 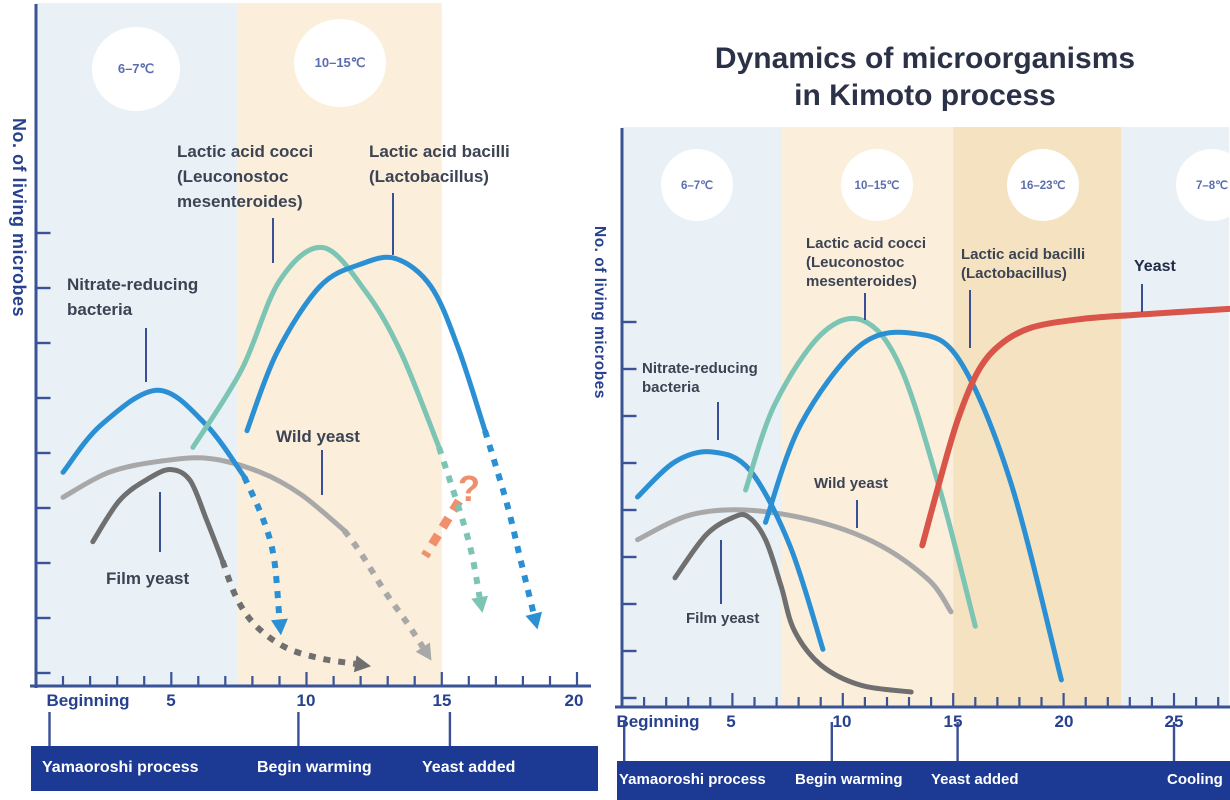 What do you see at coordinates (262, 547) in the screenshot?
I see `curve-dashed-nitrate-reducing-bacteria` at bounding box center [262, 547].